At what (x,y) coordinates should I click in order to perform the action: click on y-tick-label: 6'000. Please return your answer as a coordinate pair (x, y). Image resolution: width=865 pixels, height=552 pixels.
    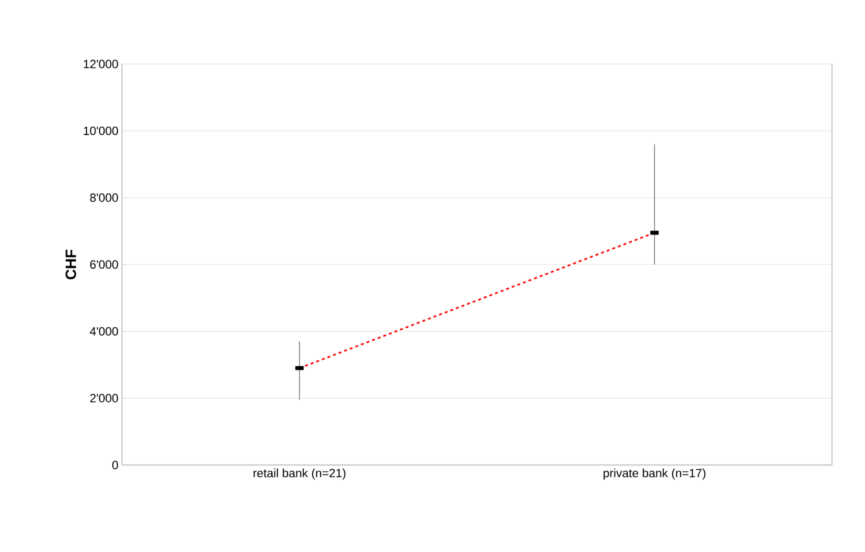
    Looking at the image, I should click on (104, 264).